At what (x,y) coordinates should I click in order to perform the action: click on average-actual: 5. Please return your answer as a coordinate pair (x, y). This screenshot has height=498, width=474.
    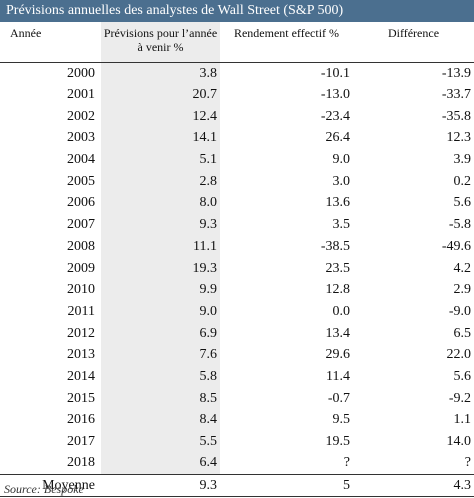
    Looking at the image, I should click on (286, 485).